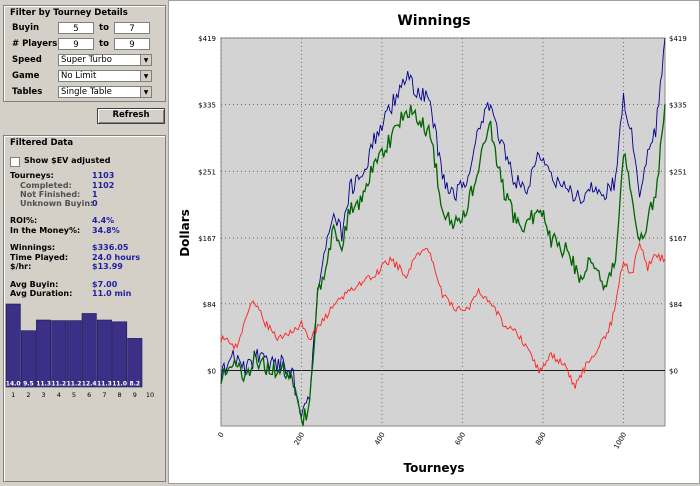 The height and width of the screenshot is (486, 700). What do you see at coordinates (76, 44) in the screenshot?
I see `players-from-input: 9` at bounding box center [76, 44].